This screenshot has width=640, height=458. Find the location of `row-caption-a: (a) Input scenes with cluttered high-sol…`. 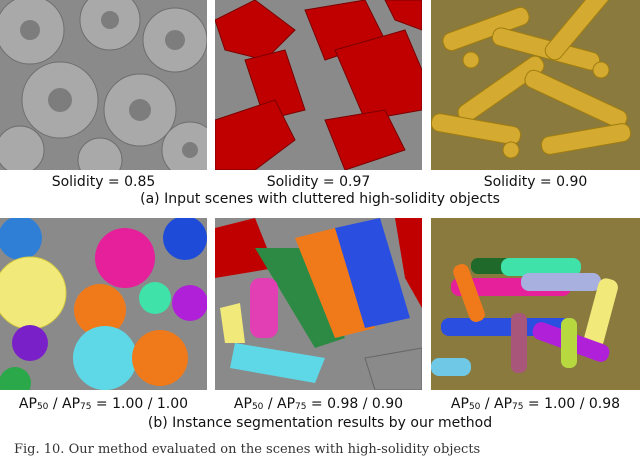

row-caption-a: (a) Input scenes with cluttered high-sol… is located at coordinates (320, 199).